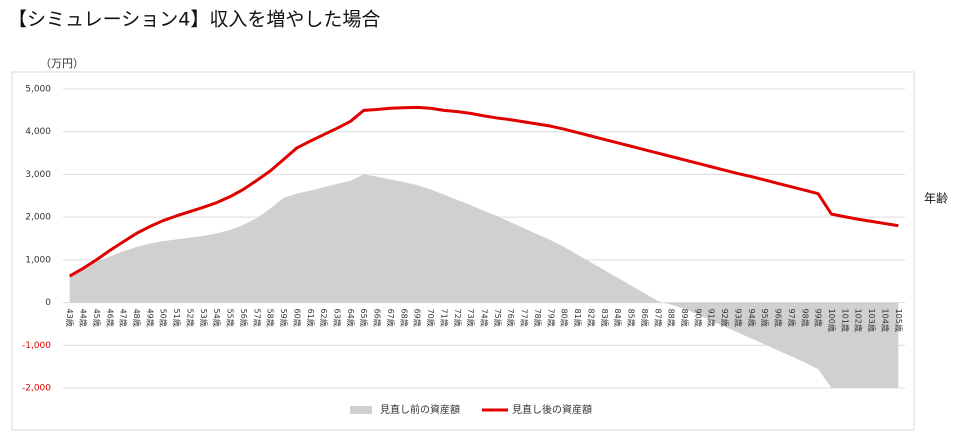 This screenshot has width=960, height=442. I want to click on legend-label: 見直し後の資産額, so click(552, 409).